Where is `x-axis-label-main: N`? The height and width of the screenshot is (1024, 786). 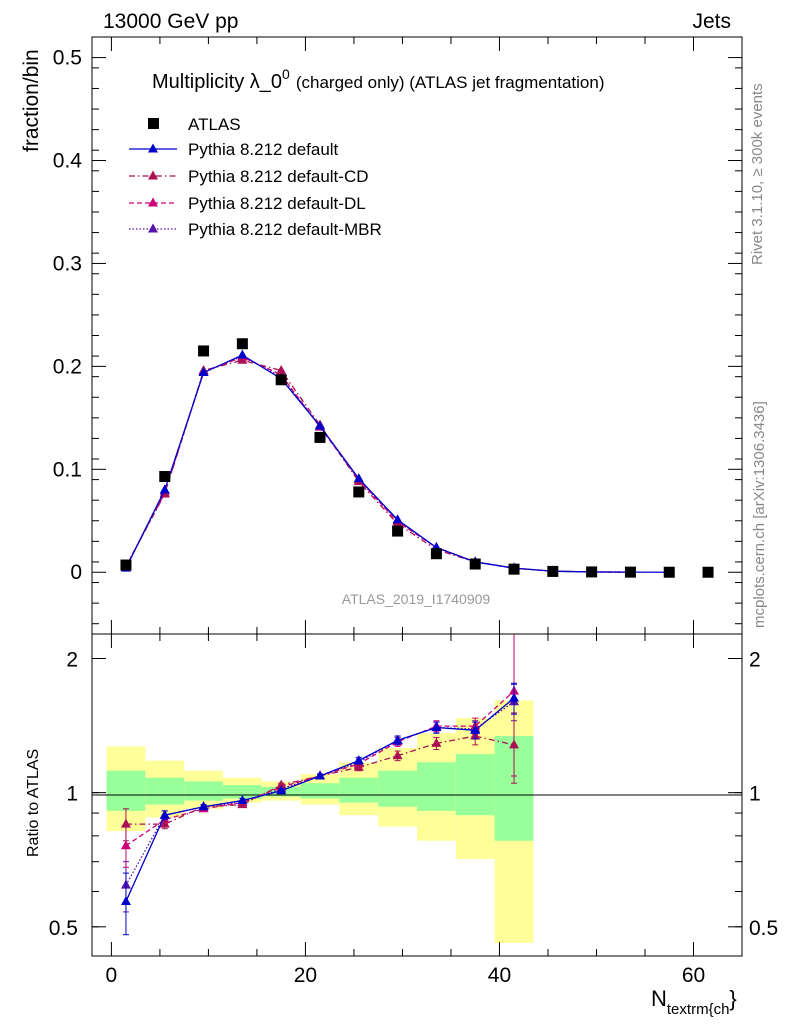 x-axis-label-main: N is located at coordinates (659, 998).